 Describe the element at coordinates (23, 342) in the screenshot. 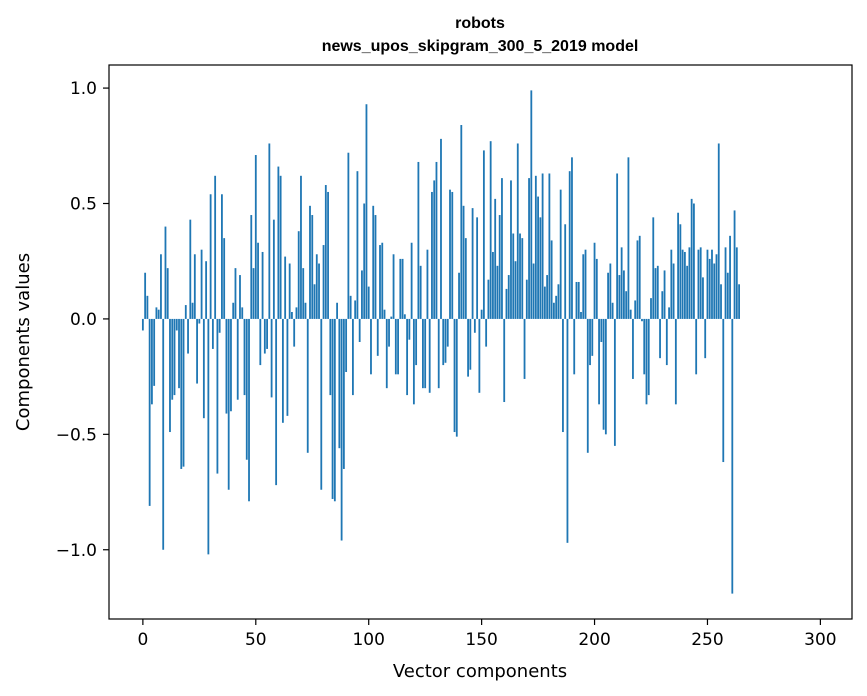

I see `y-axis-label: Components values` at that location.